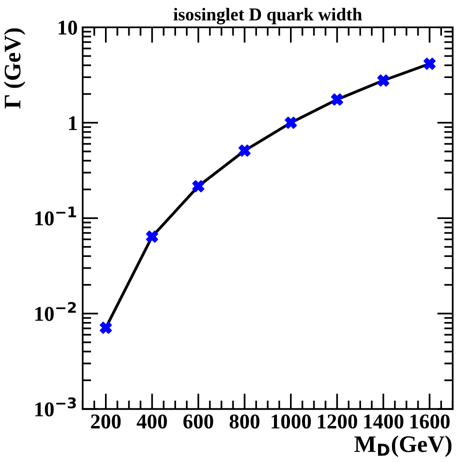 Image resolution: width=460 pixels, height=462 pixels. I want to click on y-axis-title: Γ (GeV), so click(15, 68).